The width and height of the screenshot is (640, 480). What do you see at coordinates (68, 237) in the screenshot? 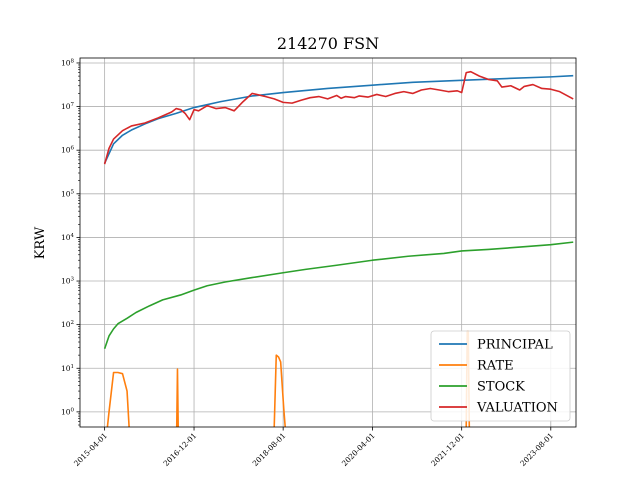
I see `y-tick-label: 104` at bounding box center [68, 237].